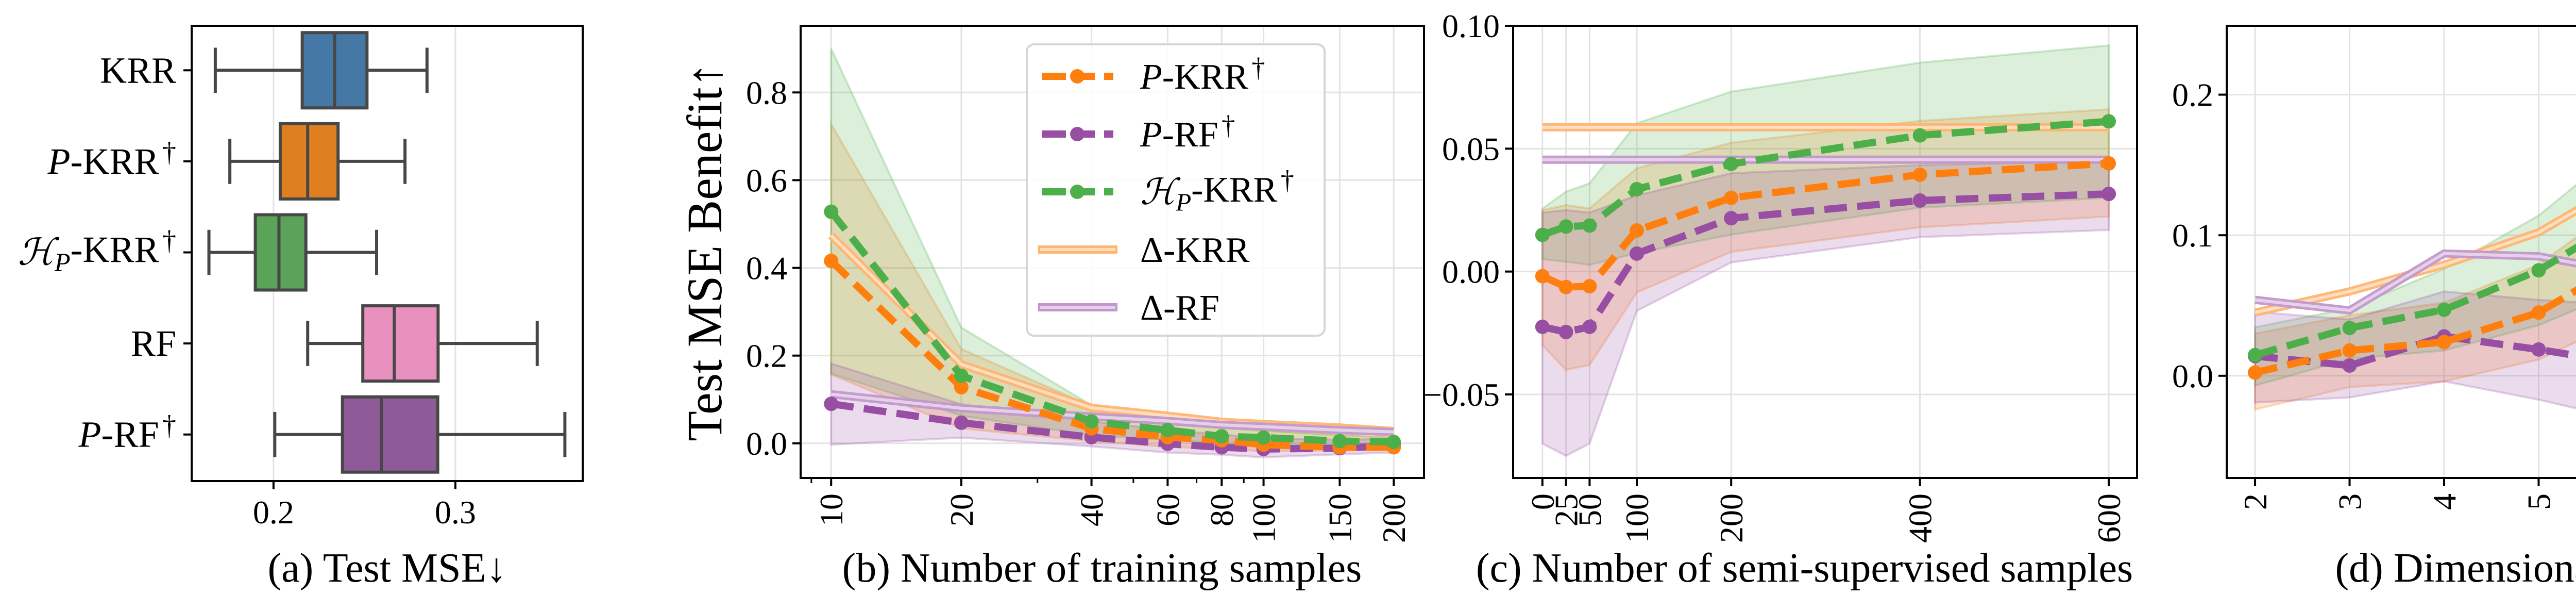  I want to click on ytick-label: 0.6, so click(766, 180).